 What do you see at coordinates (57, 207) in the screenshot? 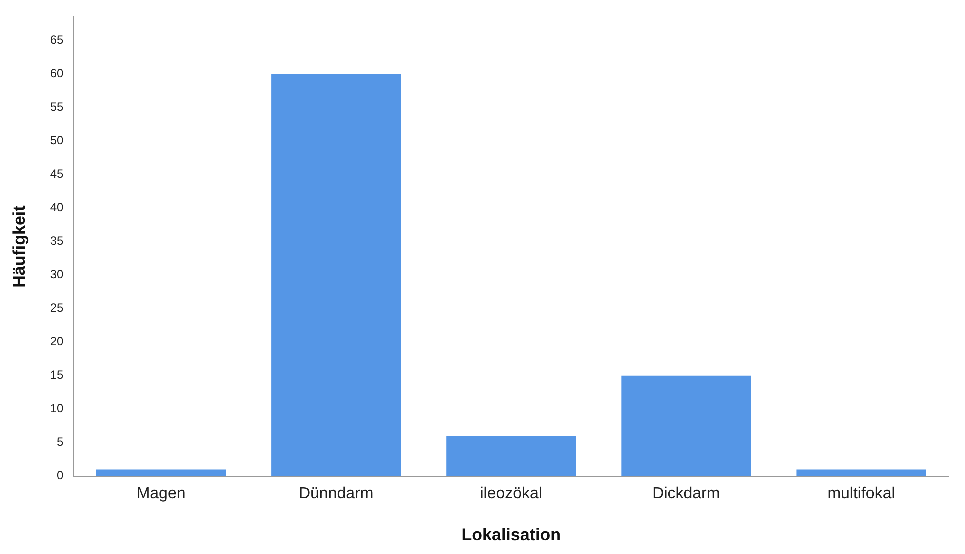
I see `y-tick-label: 40` at bounding box center [57, 207].